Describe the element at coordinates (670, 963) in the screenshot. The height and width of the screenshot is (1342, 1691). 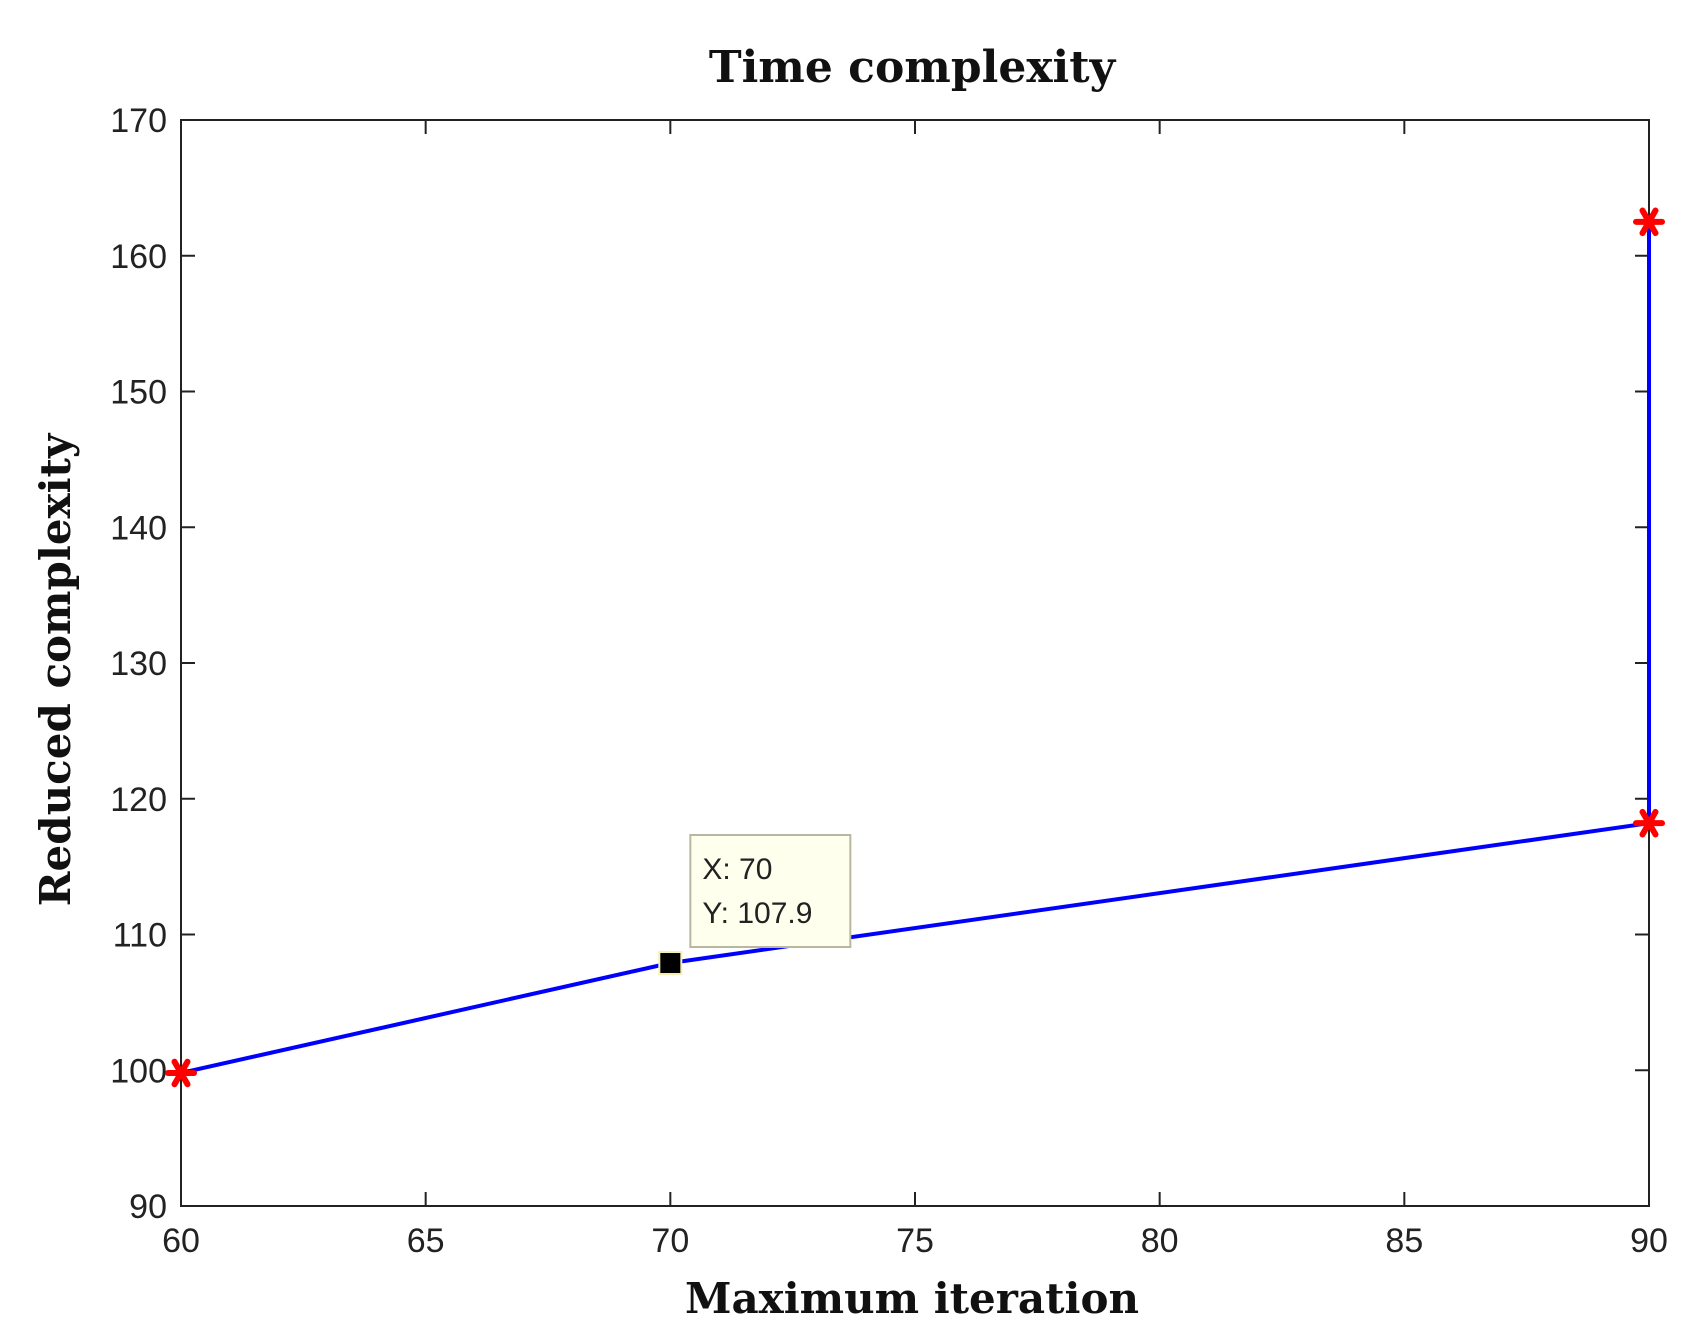
I see `datatip-marker` at that location.